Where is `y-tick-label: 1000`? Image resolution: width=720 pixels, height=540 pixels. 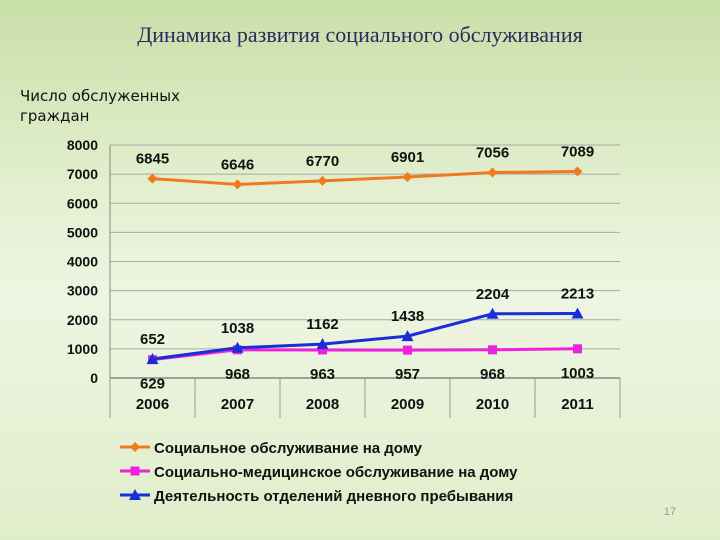 y-tick-label: 1000 is located at coordinates (82, 349).